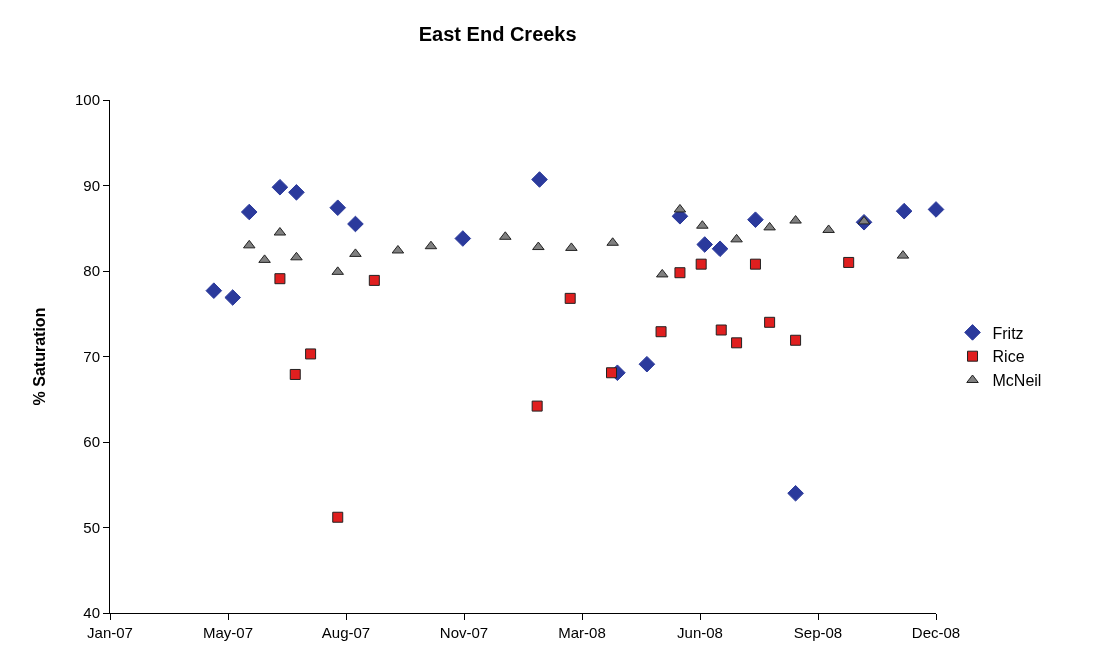 The width and height of the screenshot is (1106, 671). What do you see at coordinates (91, 527) in the screenshot?
I see `y-tick-label: 50` at bounding box center [91, 527].